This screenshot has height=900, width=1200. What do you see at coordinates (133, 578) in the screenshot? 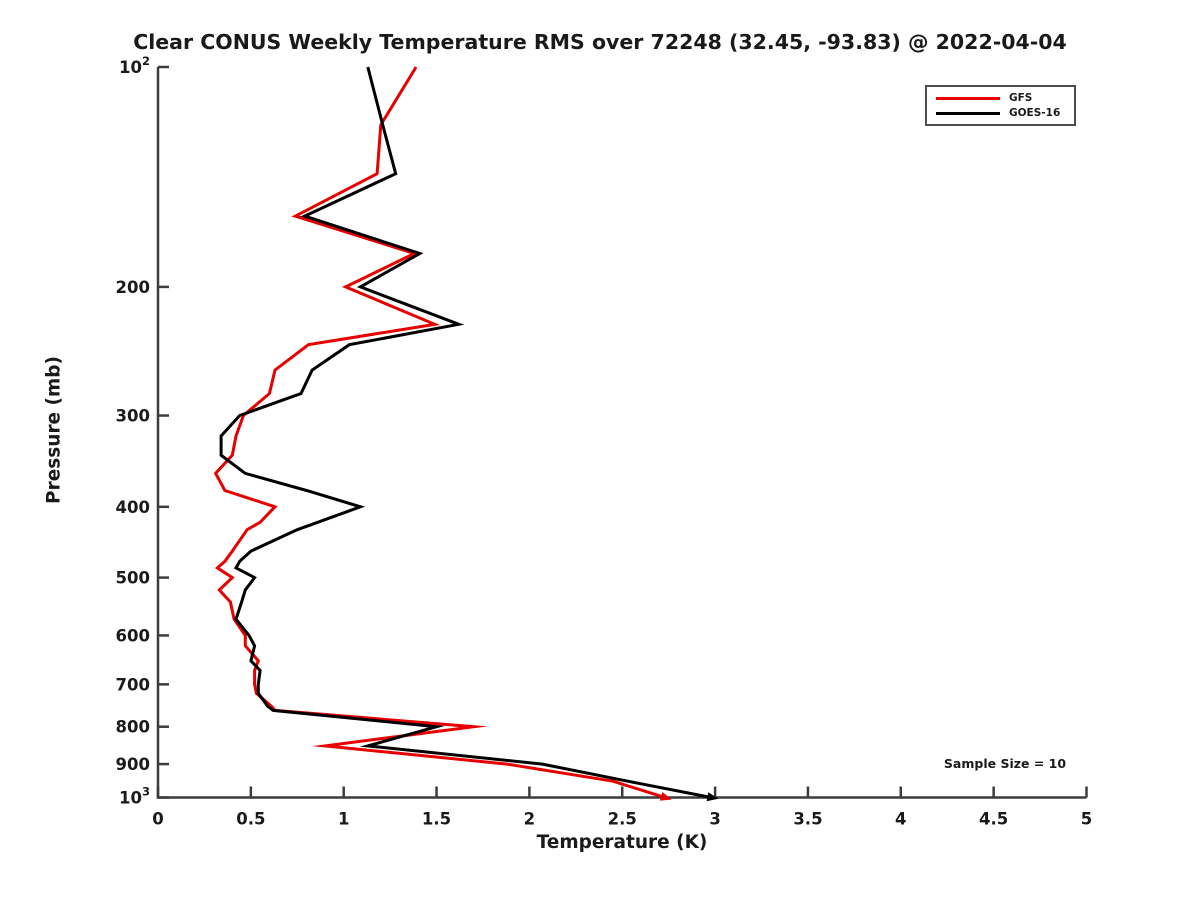
I see `y-tick-label: 500` at bounding box center [133, 578].